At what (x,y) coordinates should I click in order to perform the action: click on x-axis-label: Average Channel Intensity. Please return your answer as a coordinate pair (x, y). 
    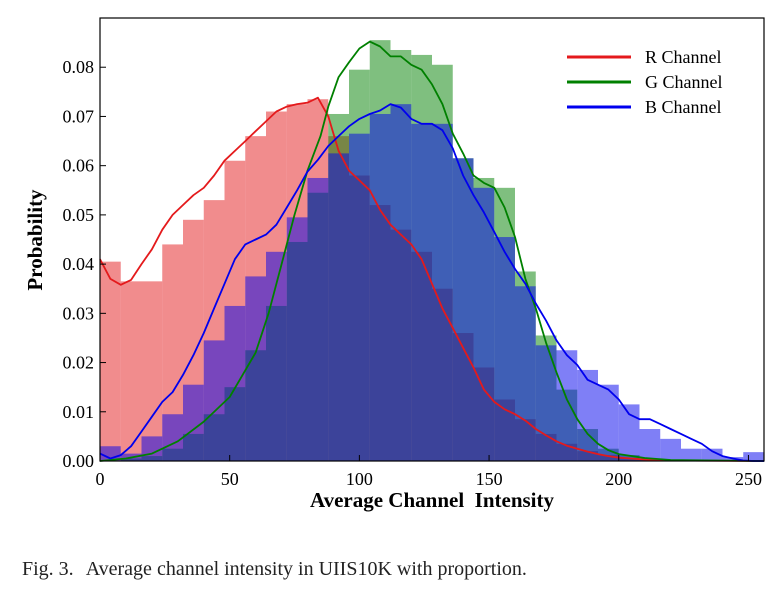
    Looking at the image, I should click on (432, 500).